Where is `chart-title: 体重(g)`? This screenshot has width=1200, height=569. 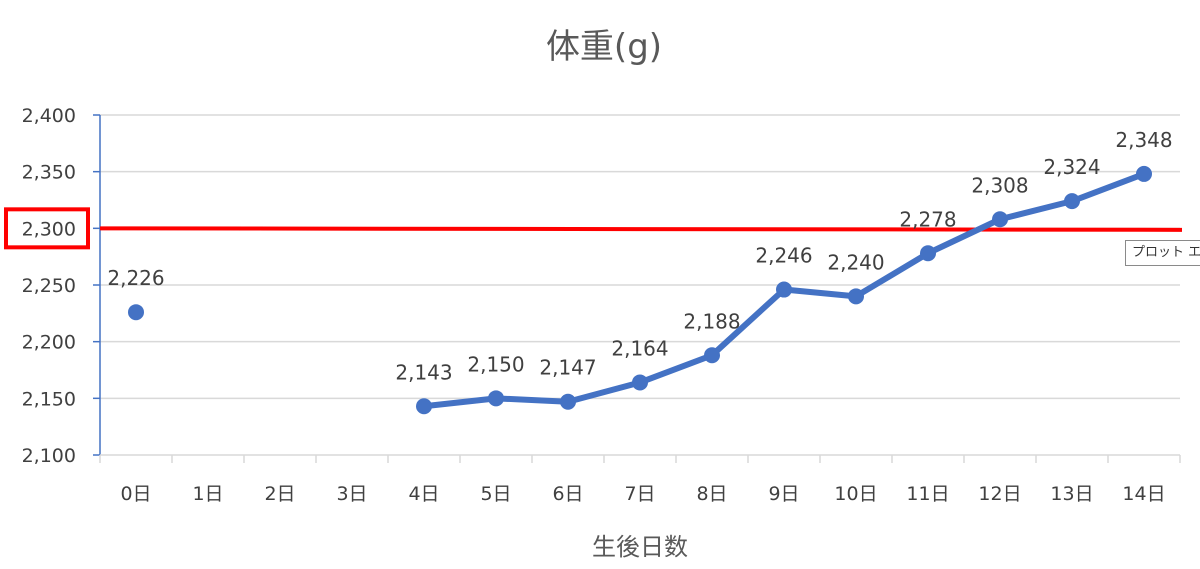 chart-title: 体重(g) is located at coordinates (604, 47).